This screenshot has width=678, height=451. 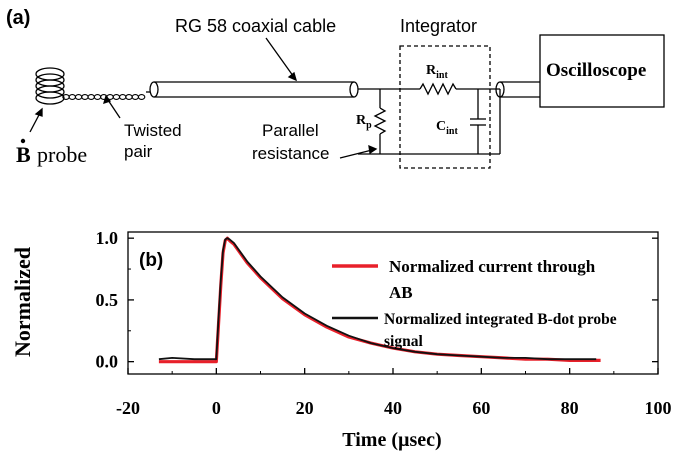 What do you see at coordinates (438, 26) in the screenshot?
I see `integrator-label: Integrator` at bounding box center [438, 26].